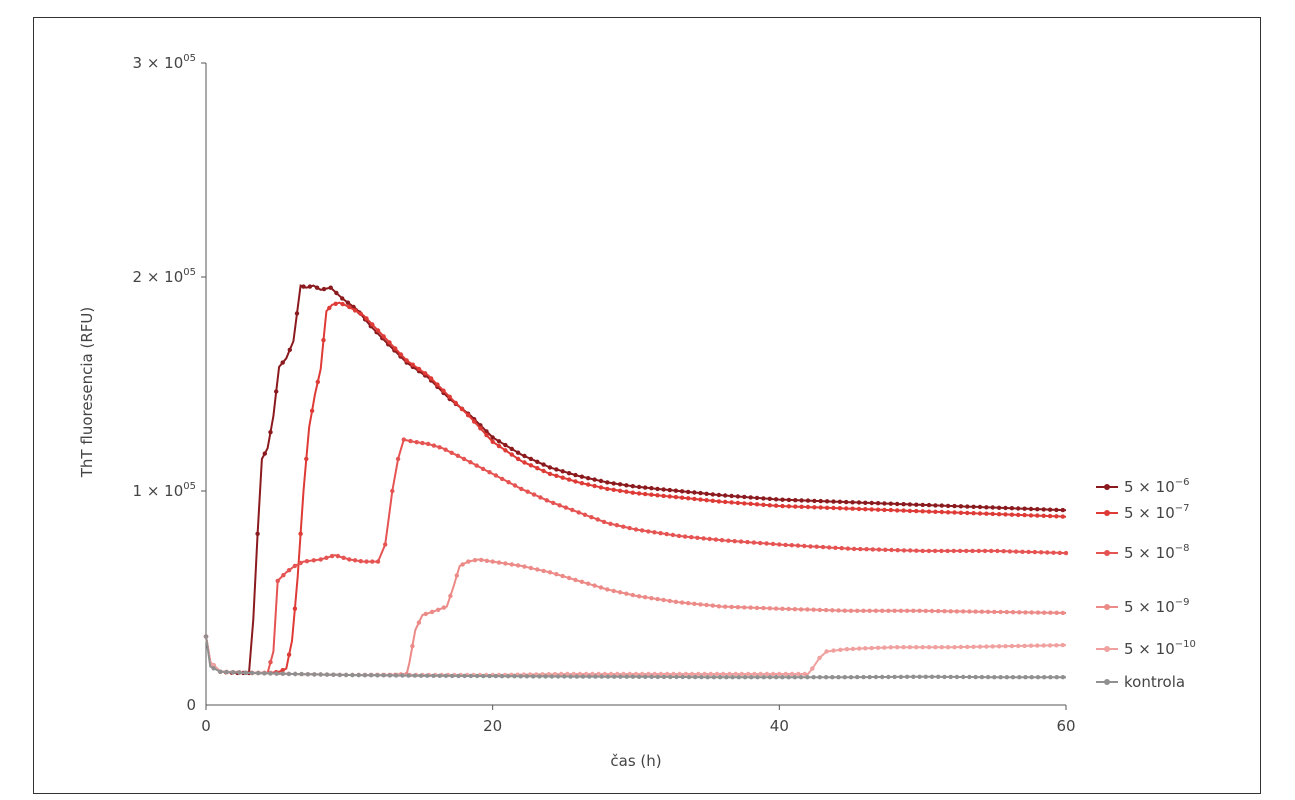 This screenshot has width=1295, height=800. Describe the element at coordinates (1157, 512) in the screenshot. I see `legend-label: 5 × 10⁻⁷` at that location.